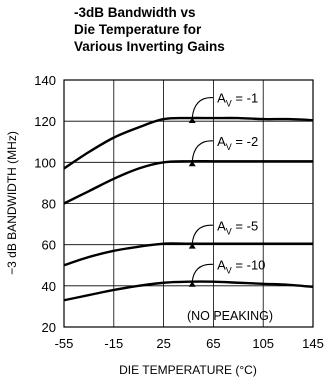 The width and height of the screenshot is (329, 379). What do you see at coordinates (263, 343) in the screenshot?
I see `x-tick-label: 105` at bounding box center [263, 343].